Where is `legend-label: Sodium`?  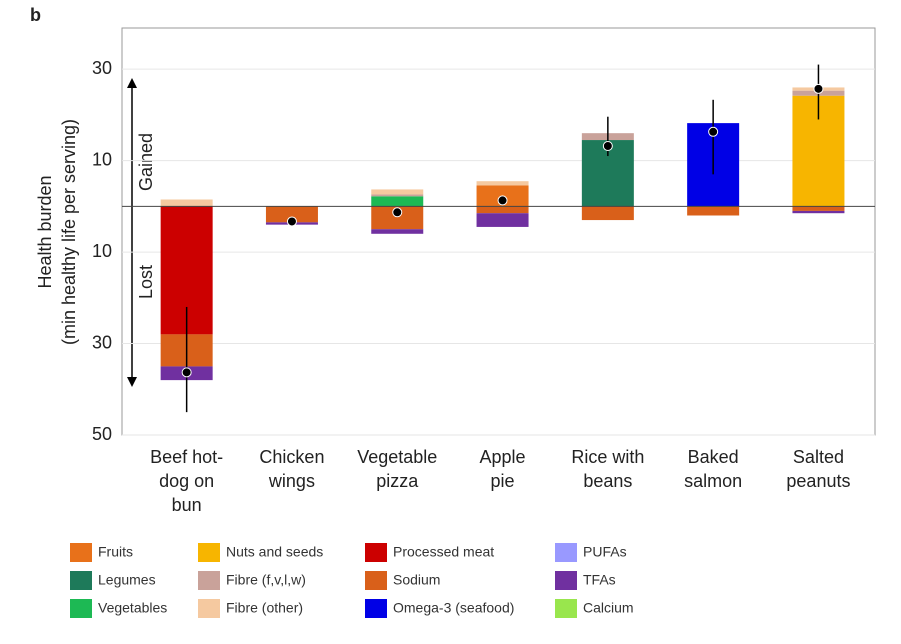
legend-label: Sodium is located at coordinates (416, 580).